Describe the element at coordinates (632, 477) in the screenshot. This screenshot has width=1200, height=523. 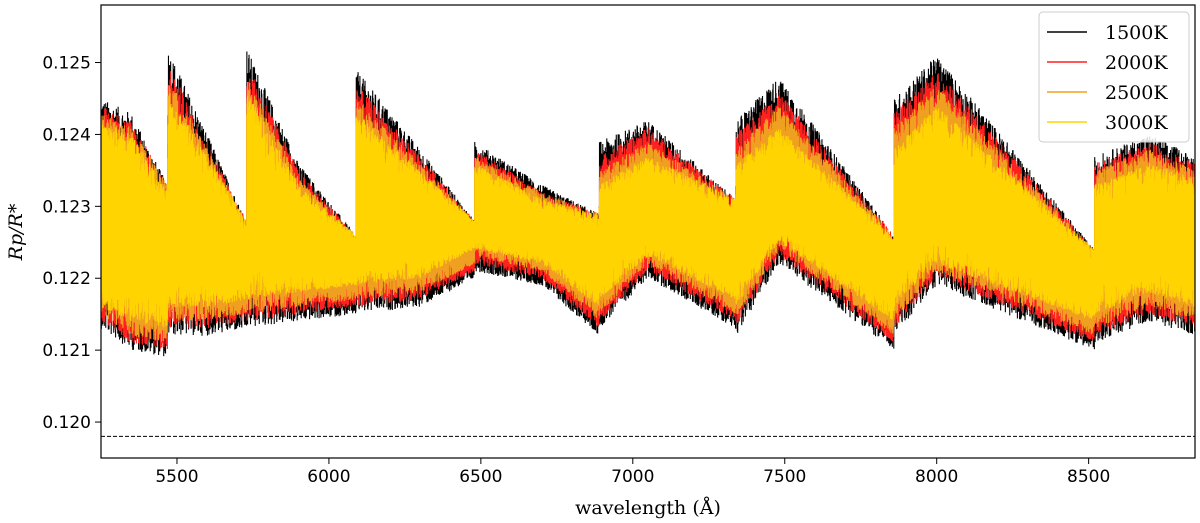
I see `x-tick-label: 7000` at that location.